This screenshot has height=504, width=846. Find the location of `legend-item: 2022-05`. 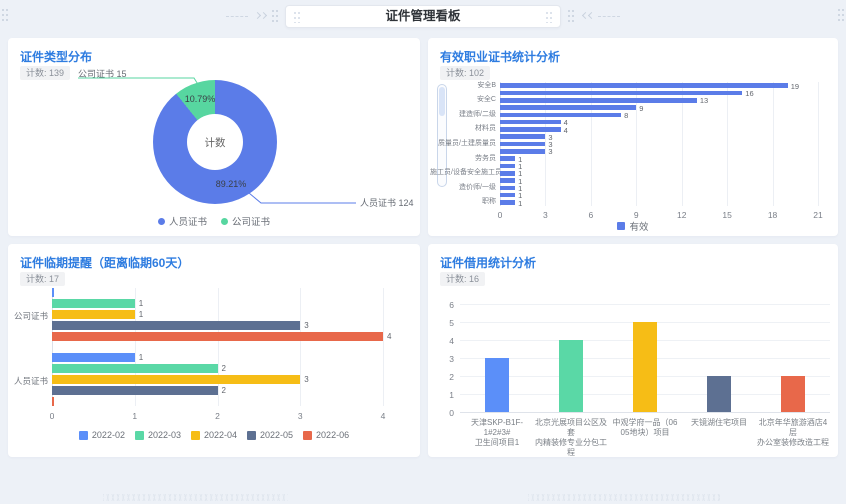

legend-item: 2022-05 is located at coordinates (270, 435).